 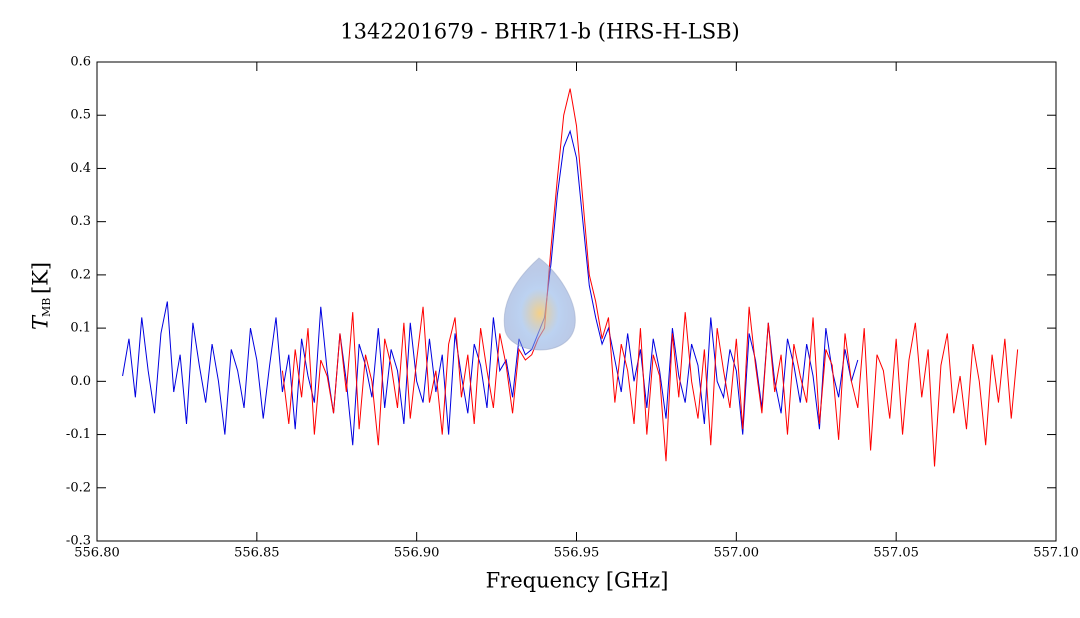 What do you see at coordinates (78, 434) in the screenshot?
I see `y-tick-label: -0.1` at bounding box center [78, 434].